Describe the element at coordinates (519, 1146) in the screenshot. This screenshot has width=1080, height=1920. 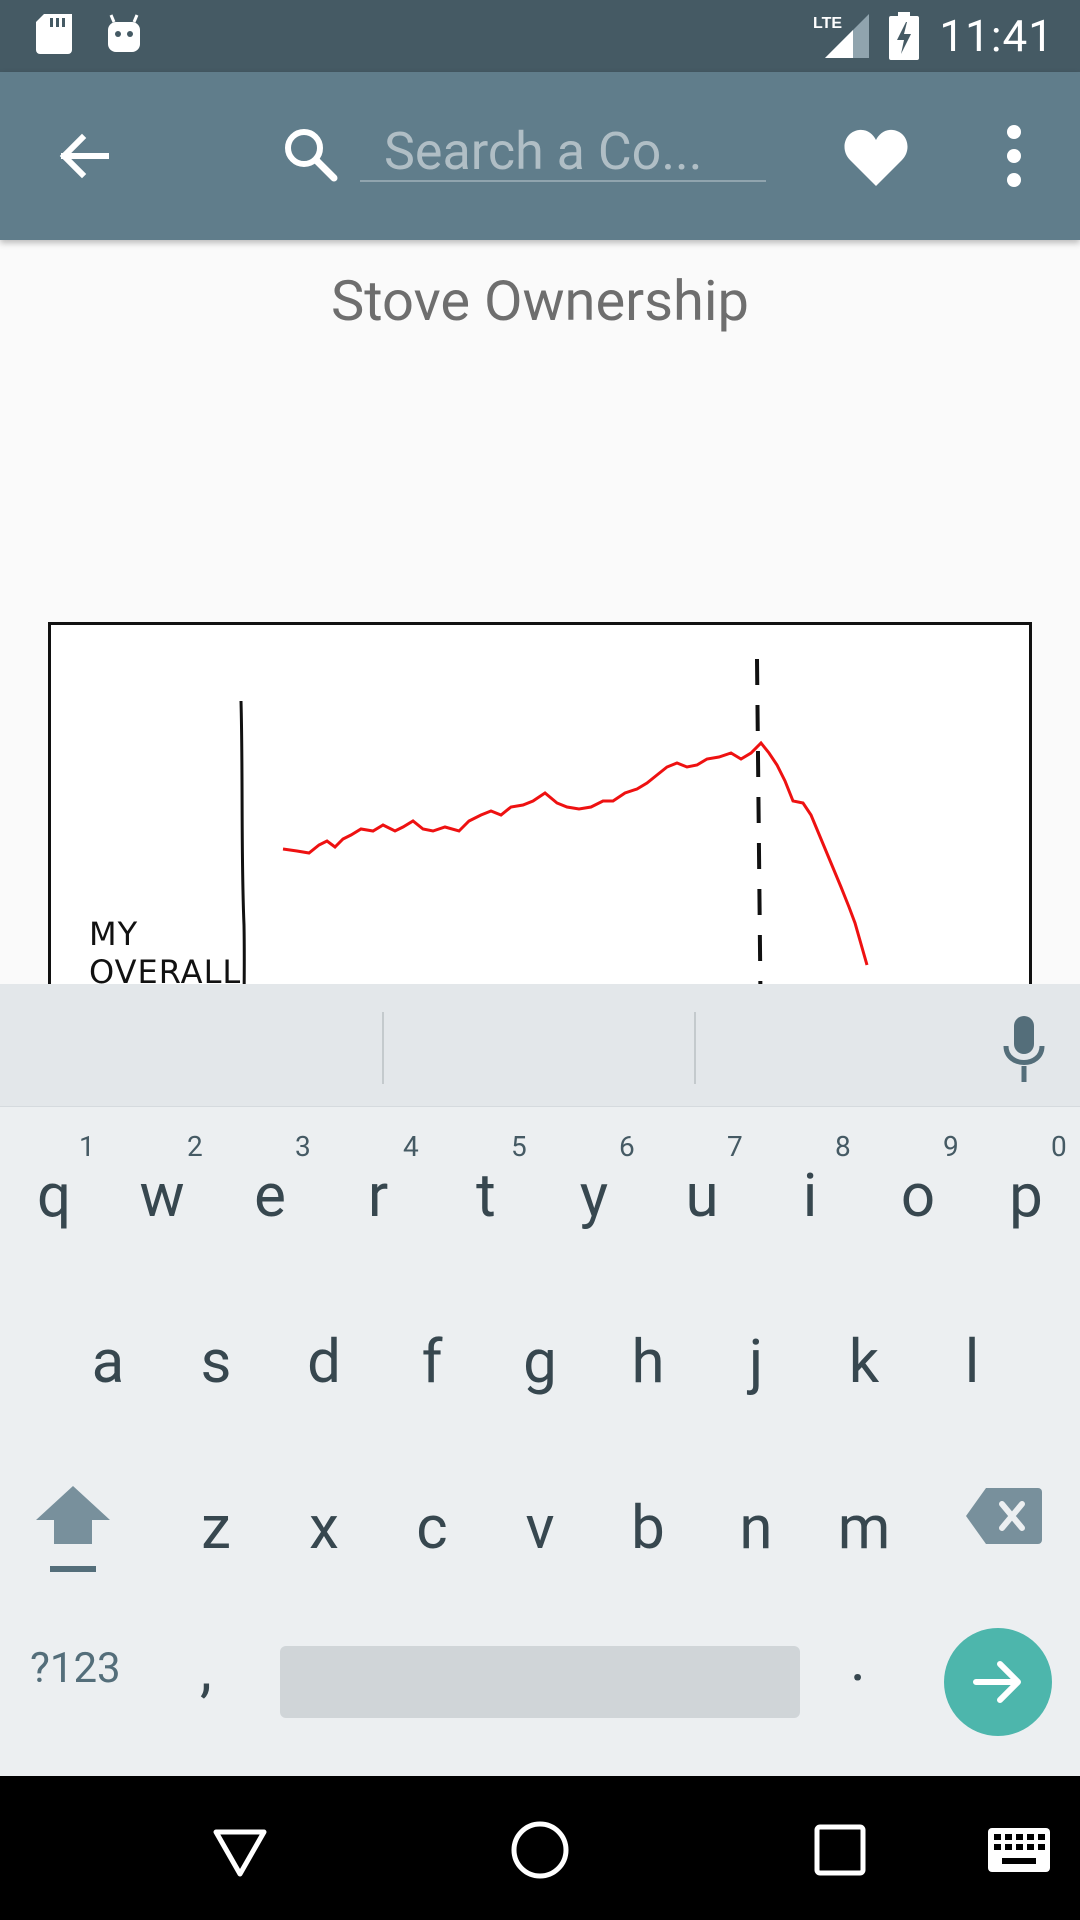
I see `key-hint-5: 5` at that location.